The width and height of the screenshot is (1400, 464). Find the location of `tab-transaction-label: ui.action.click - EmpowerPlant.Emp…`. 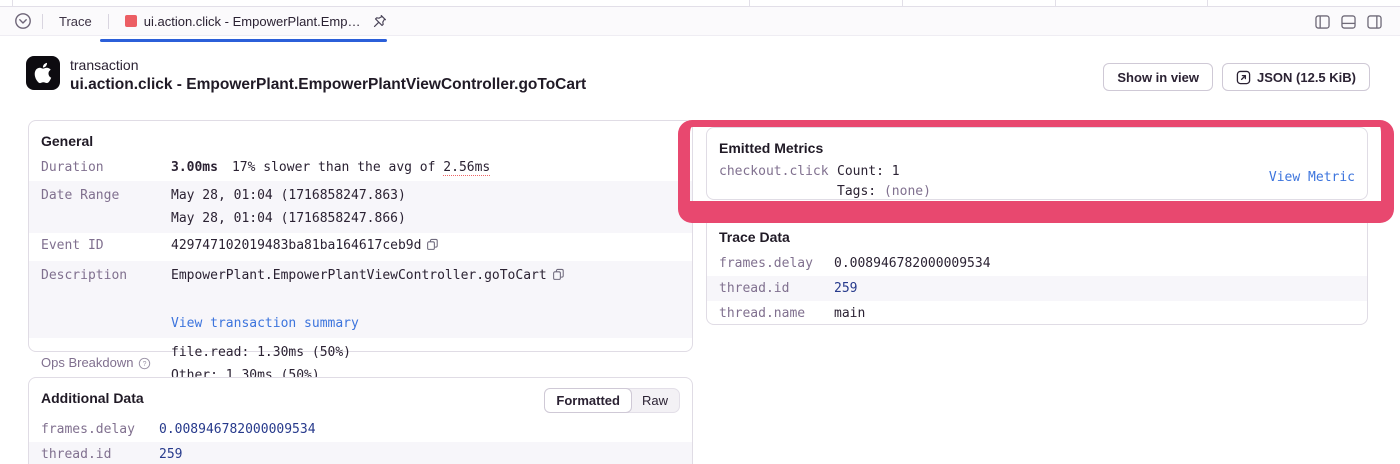

tab-transaction-label: ui.action.click - EmpowerPlant.Emp… is located at coordinates (252, 21).